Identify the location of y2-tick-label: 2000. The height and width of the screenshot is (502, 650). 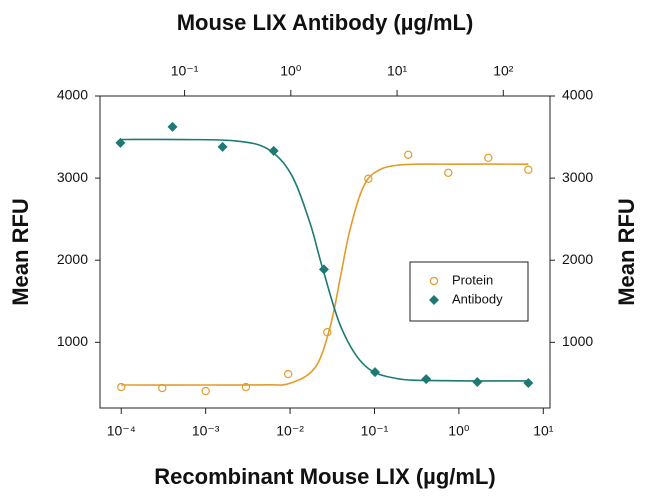
(577, 259).